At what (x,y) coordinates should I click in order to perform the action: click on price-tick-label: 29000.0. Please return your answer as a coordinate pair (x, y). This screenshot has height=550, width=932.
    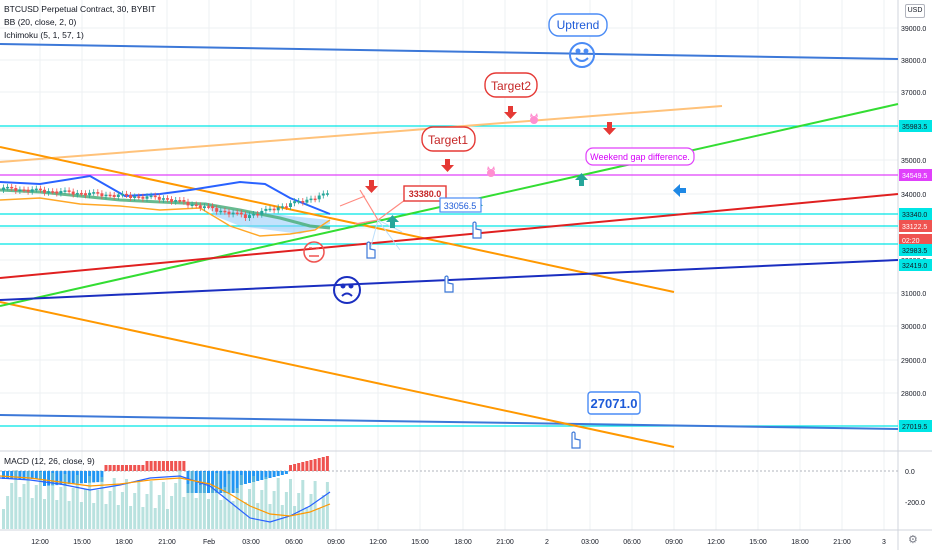
    Looking at the image, I should click on (913, 361).